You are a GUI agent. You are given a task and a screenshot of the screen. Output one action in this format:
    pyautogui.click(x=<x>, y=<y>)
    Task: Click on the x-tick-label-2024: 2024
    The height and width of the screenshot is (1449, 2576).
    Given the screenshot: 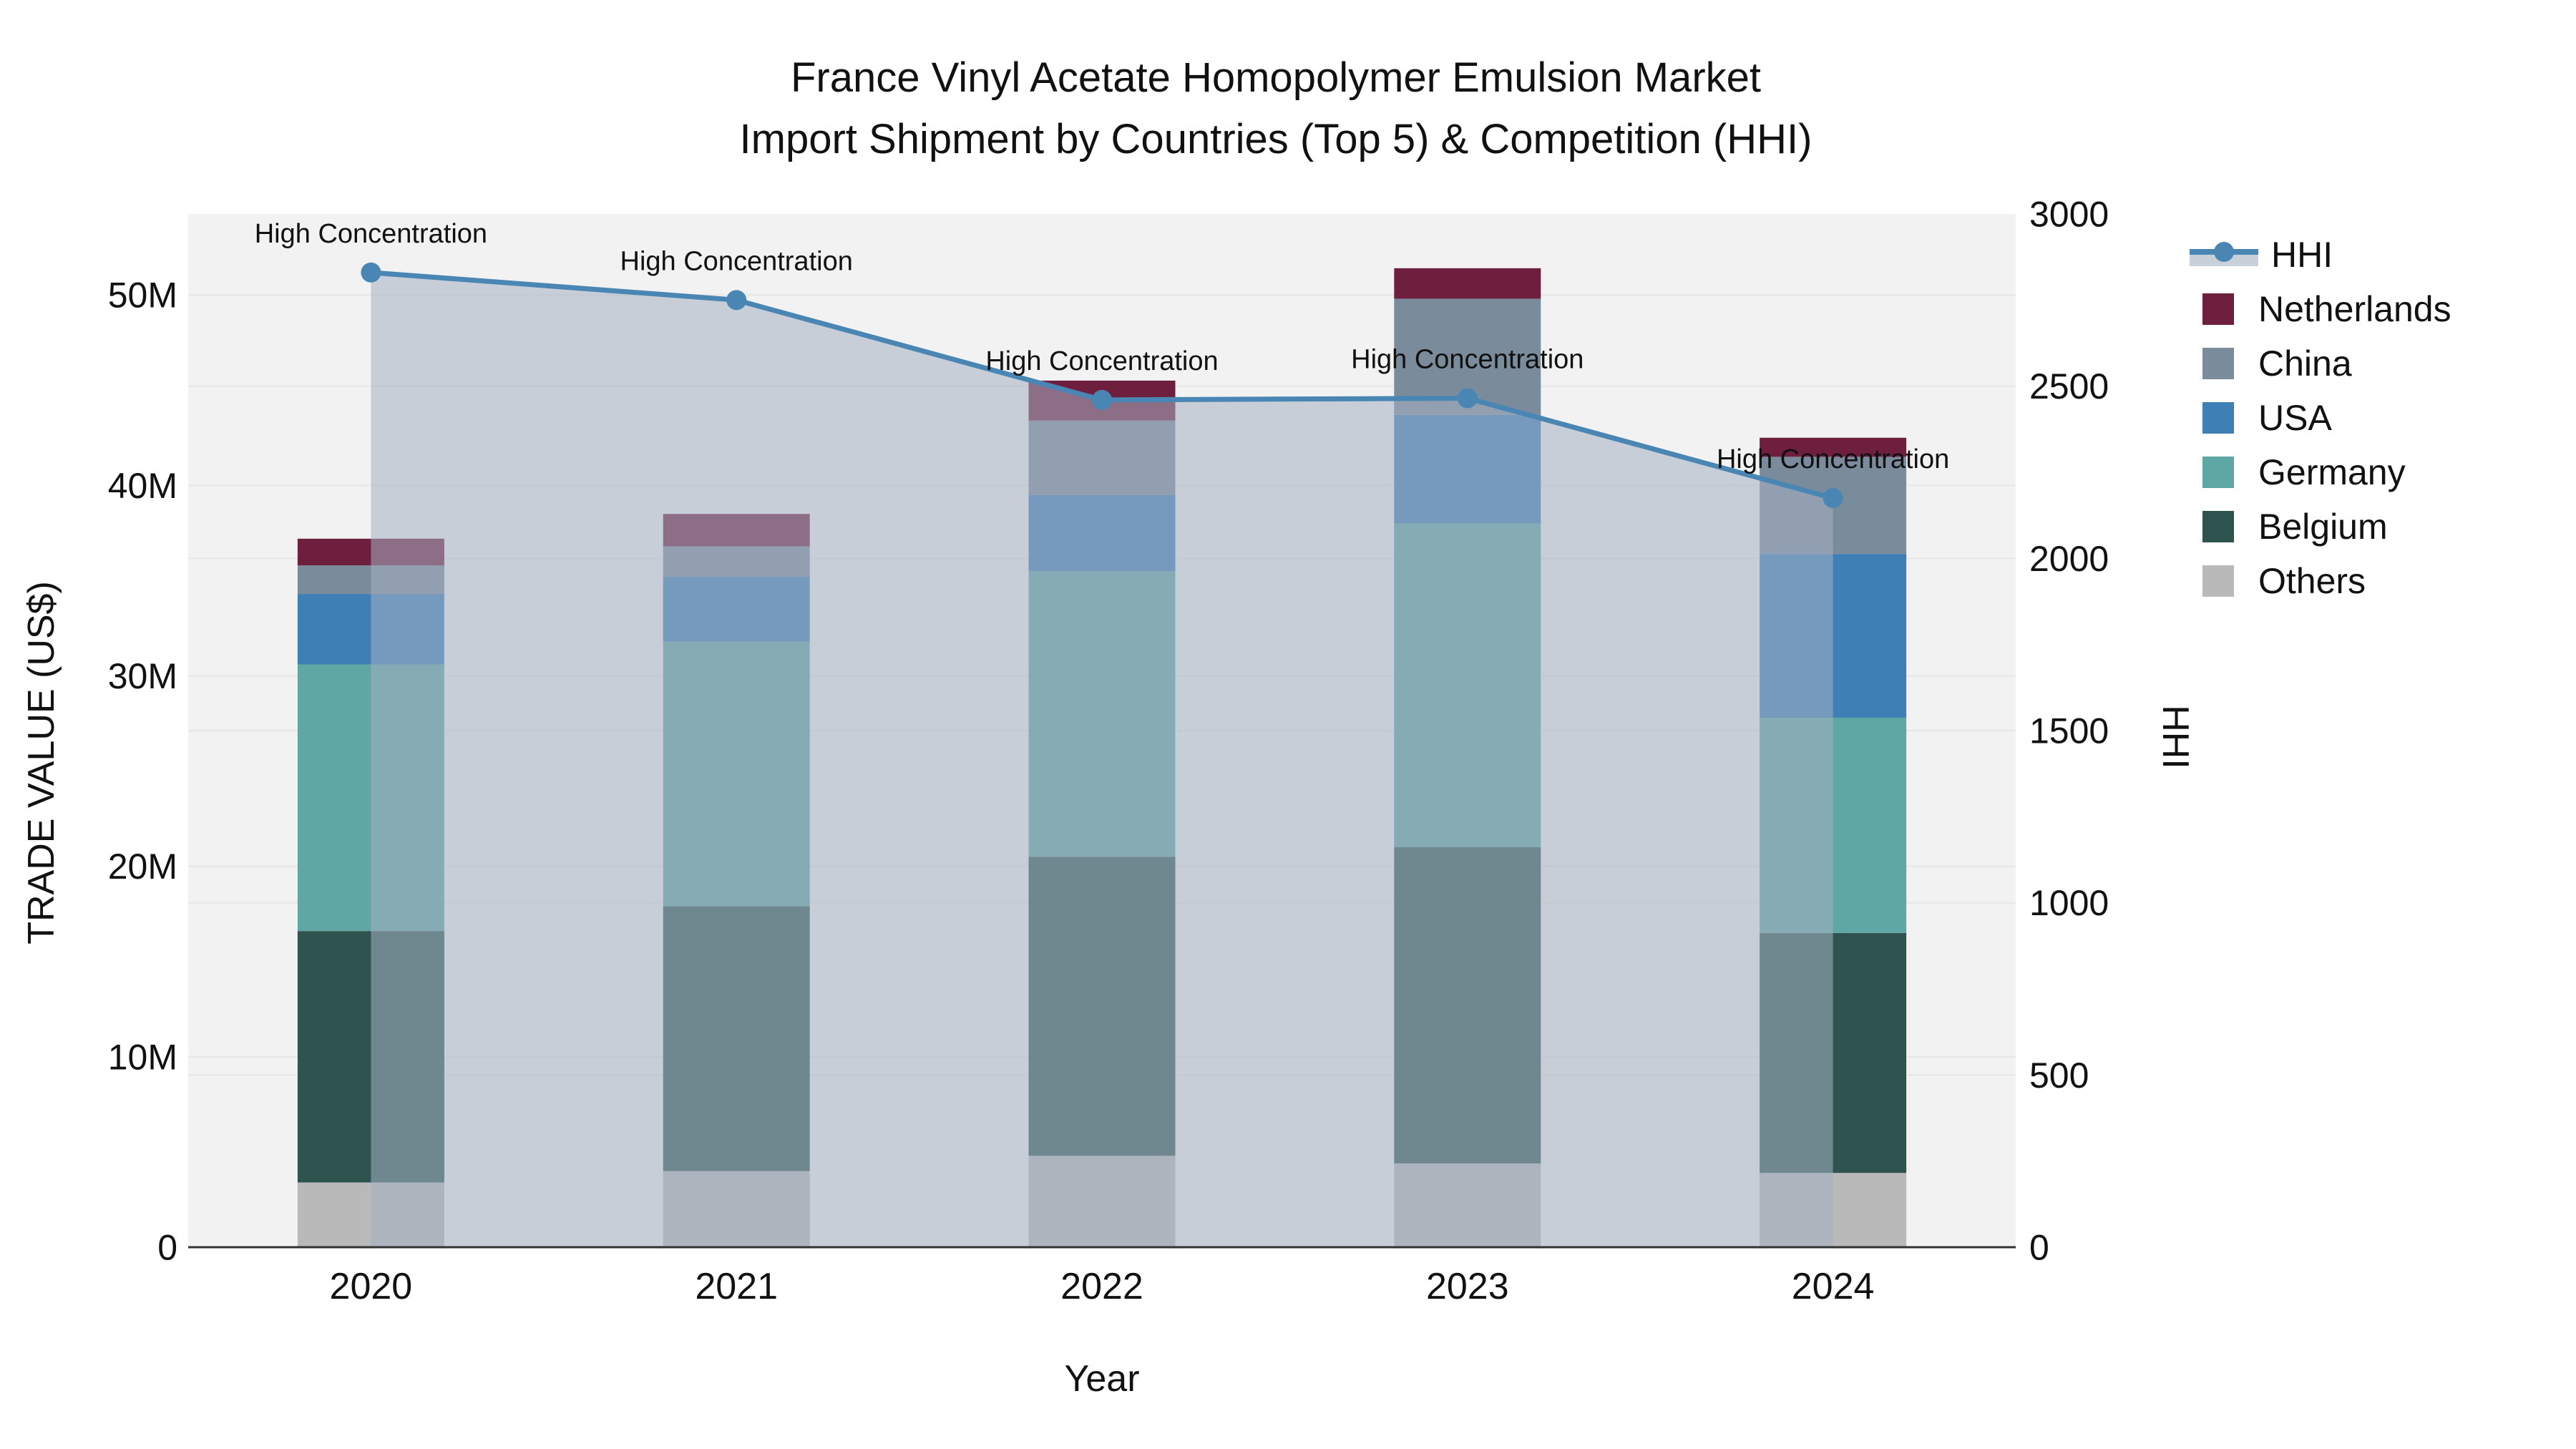 What is the action you would take?
    pyautogui.click(x=1833, y=1286)
    